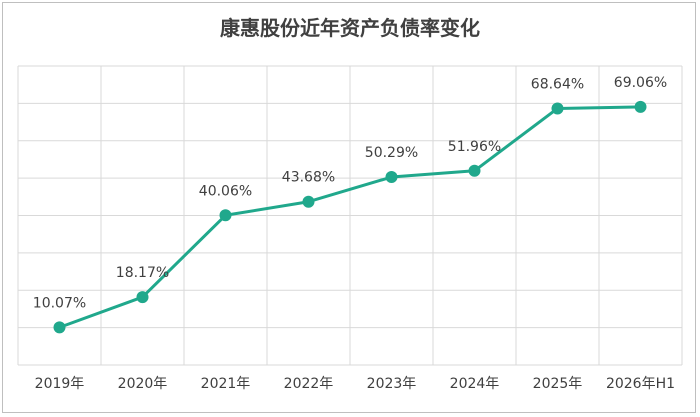 The image size is (700, 417). What do you see at coordinates (640, 83) in the screenshot?
I see `data-label: 69.06%` at bounding box center [640, 83].